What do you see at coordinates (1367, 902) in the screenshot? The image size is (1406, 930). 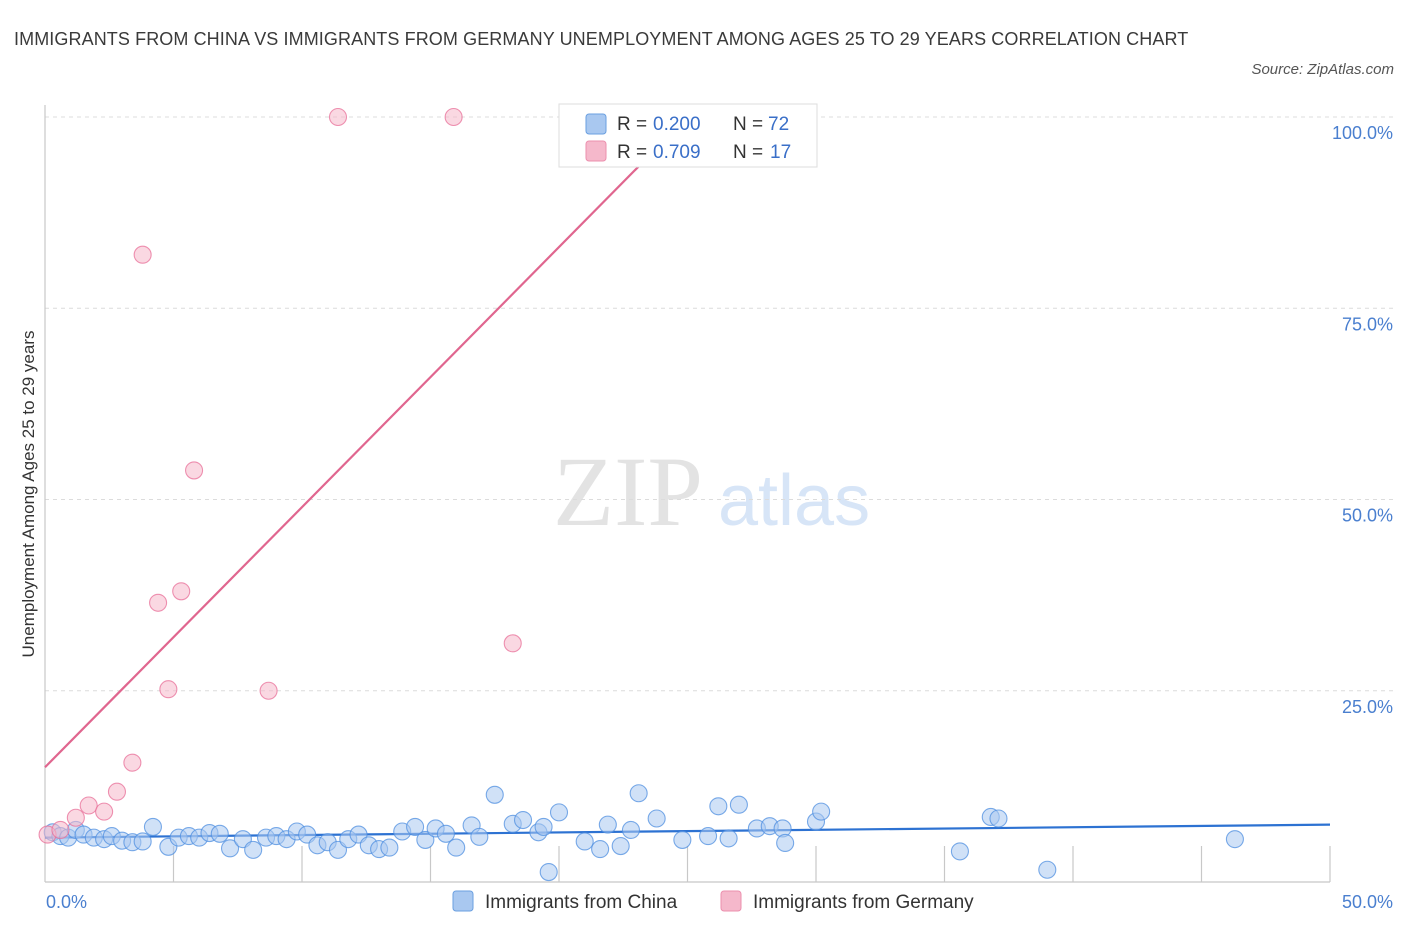 I see `x-tick-label-max: 50.0%` at bounding box center [1367, 902].